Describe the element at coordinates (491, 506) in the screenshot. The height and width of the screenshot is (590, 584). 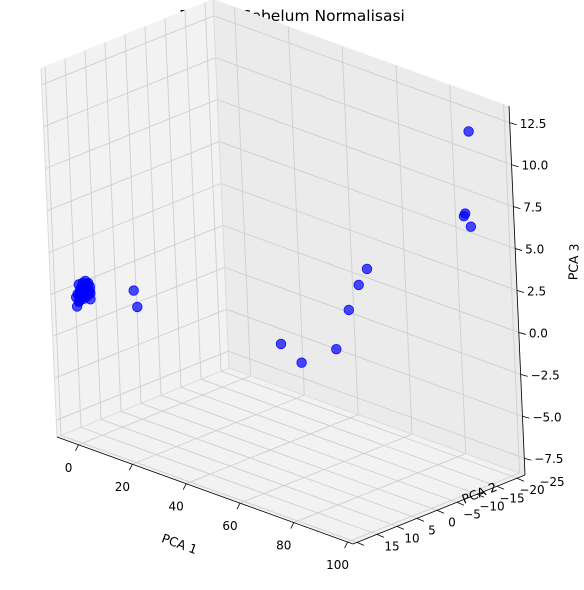
I see `y-tick-label: −10` at that location.